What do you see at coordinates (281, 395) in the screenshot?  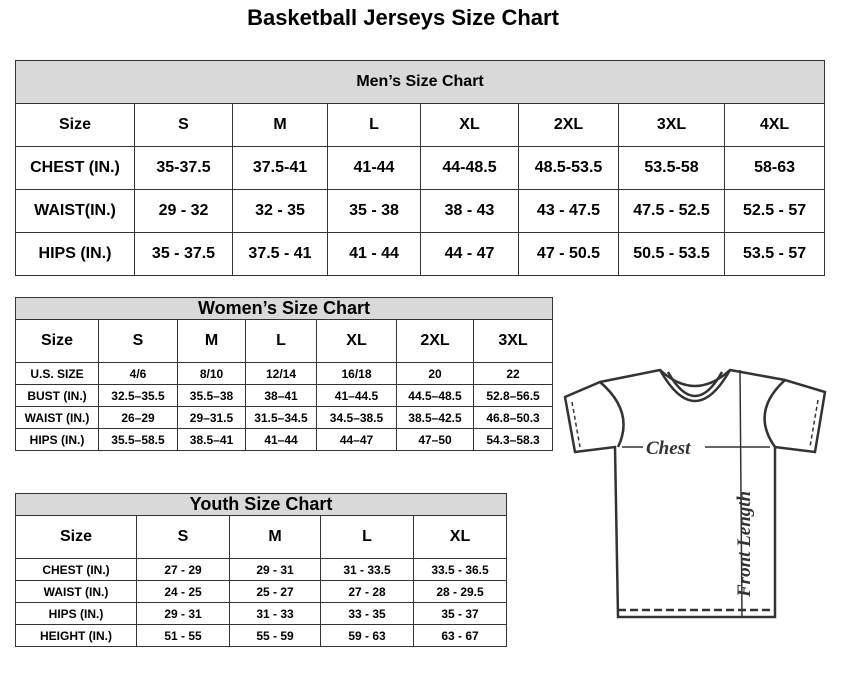 I see `cell-value: 38–41` at bounding box center [281, 395].